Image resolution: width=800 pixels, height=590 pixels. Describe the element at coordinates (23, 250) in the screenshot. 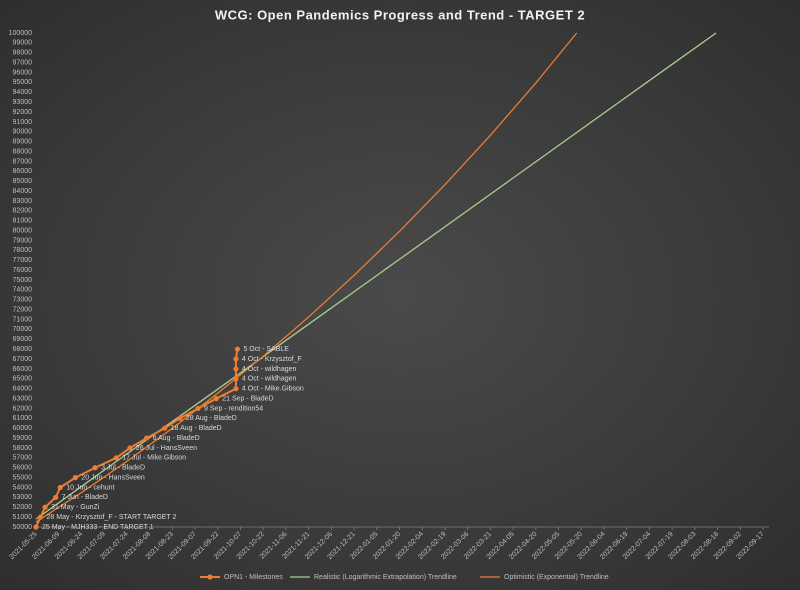

I see `y-tick-label: 78000` at that location.